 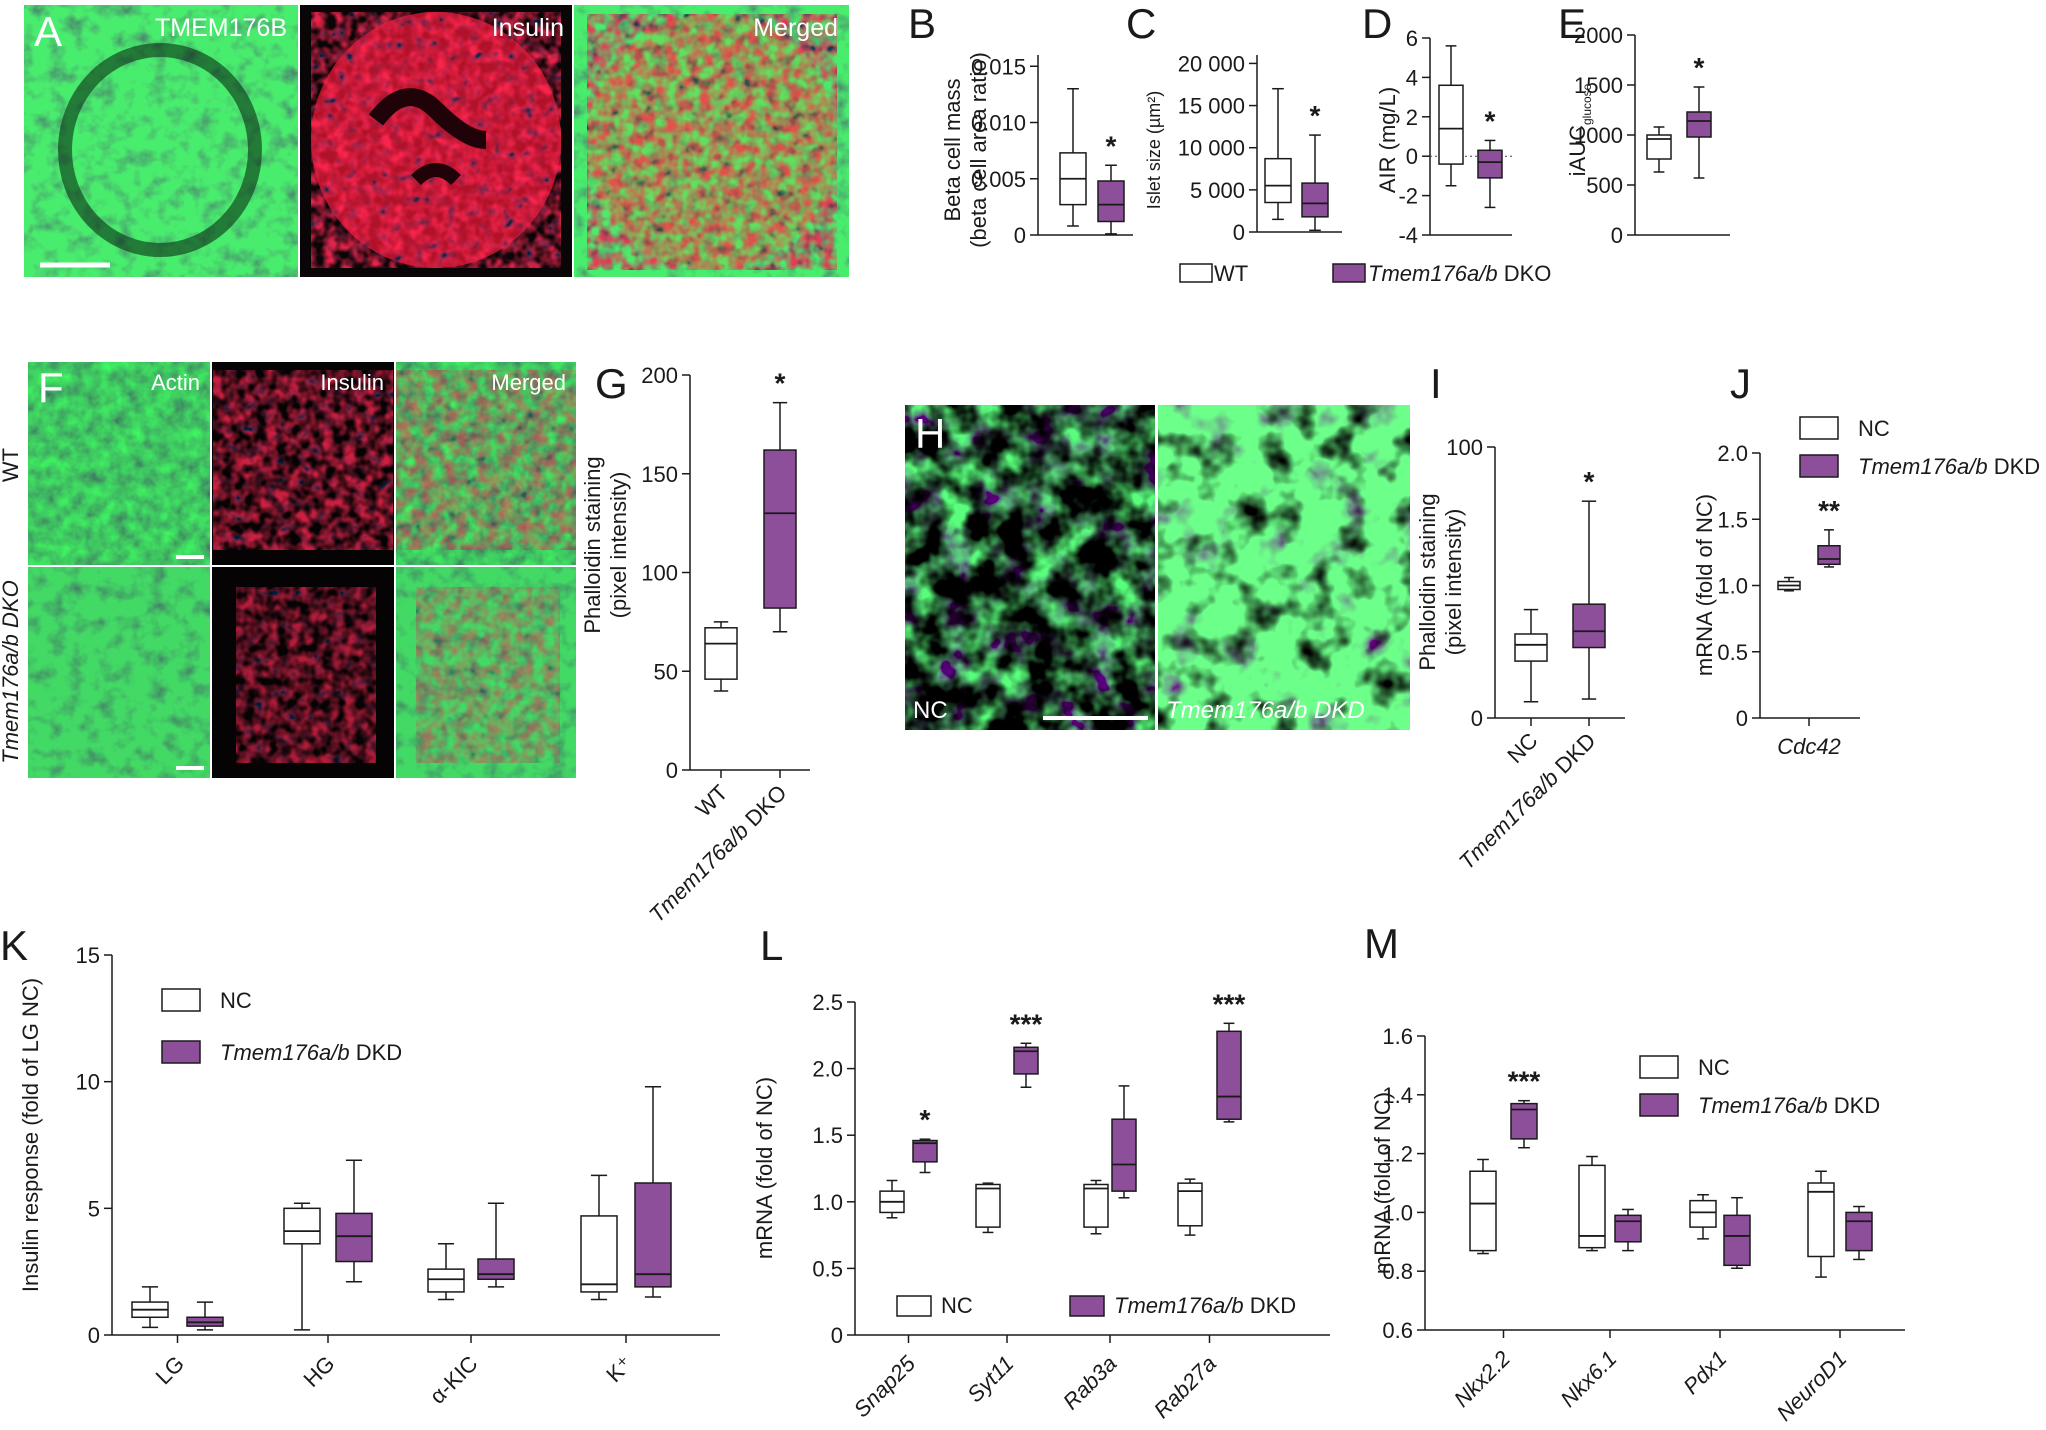 I want to click on legend-m-dkd-label: Tmem176a/b DKD, so click(x=1789, y=1105).